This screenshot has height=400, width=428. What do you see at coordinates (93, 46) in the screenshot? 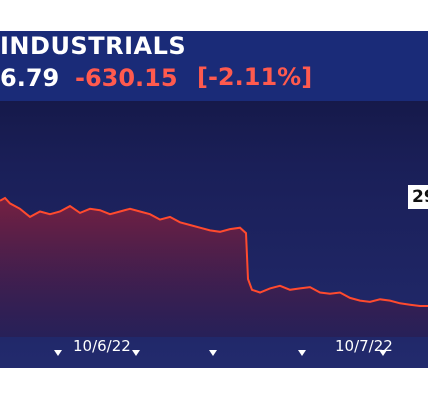
I see `index-title: INDUSTRIALS` at bounding box center [93, 46].